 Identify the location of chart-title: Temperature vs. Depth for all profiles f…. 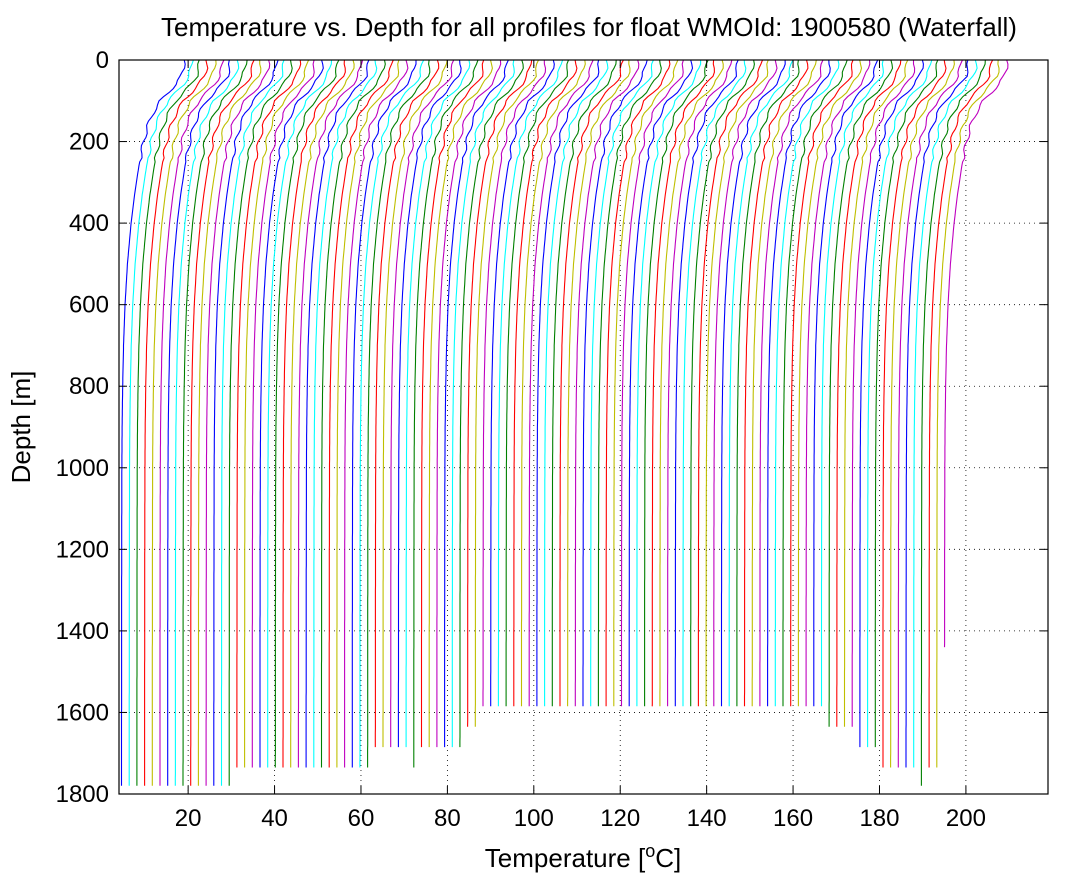
(589, 27).